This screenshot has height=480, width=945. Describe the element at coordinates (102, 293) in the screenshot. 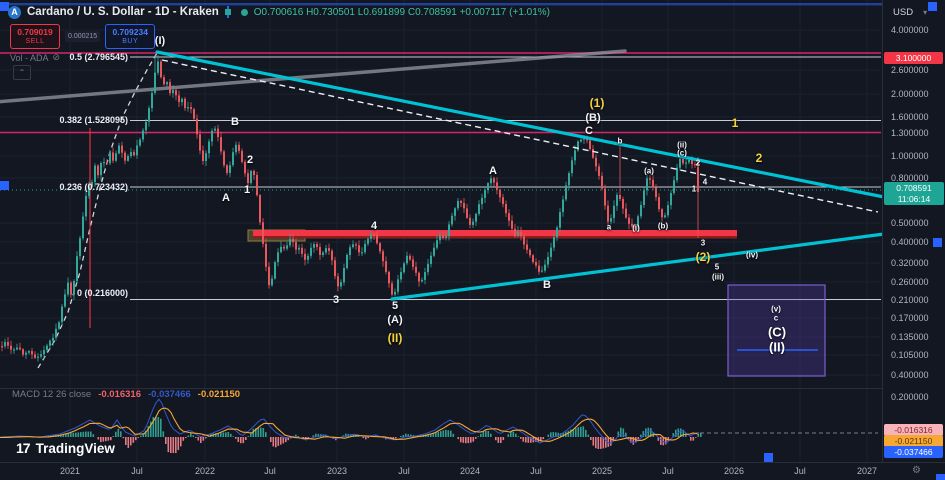

I see `fib-level-label: 0 (0.216000)` at that location.